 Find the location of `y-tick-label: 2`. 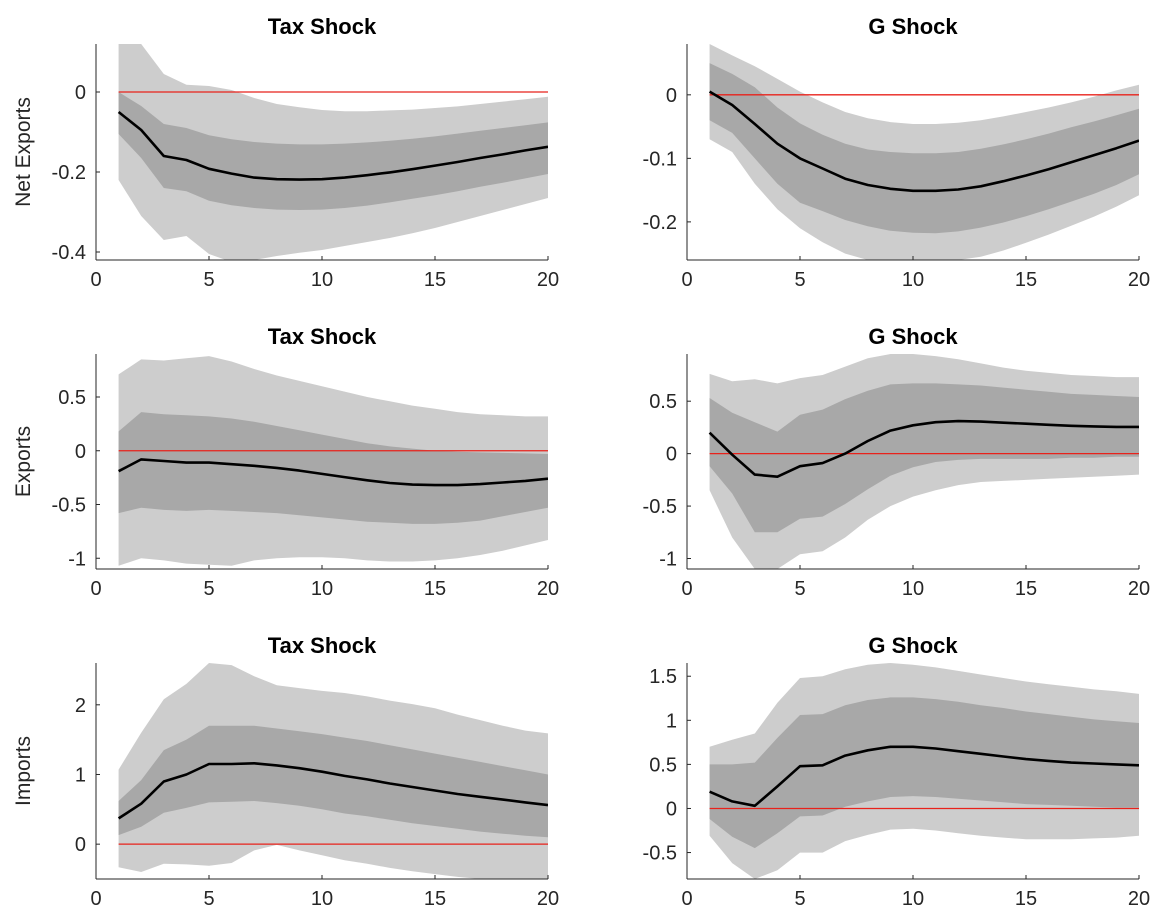

y-tick-label: 2 is located at coordinates (80, 706).